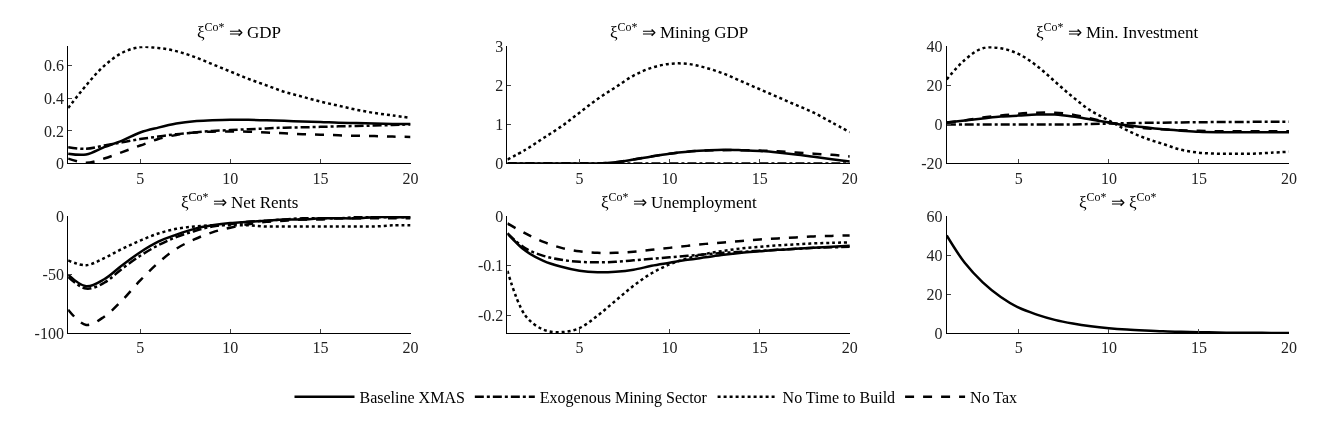 The height and width of the screenshot is (441, 1320). Describe the element at coordinates (490, 316) in the screenshot. I see `y-tick-label: -0.2` at that location.